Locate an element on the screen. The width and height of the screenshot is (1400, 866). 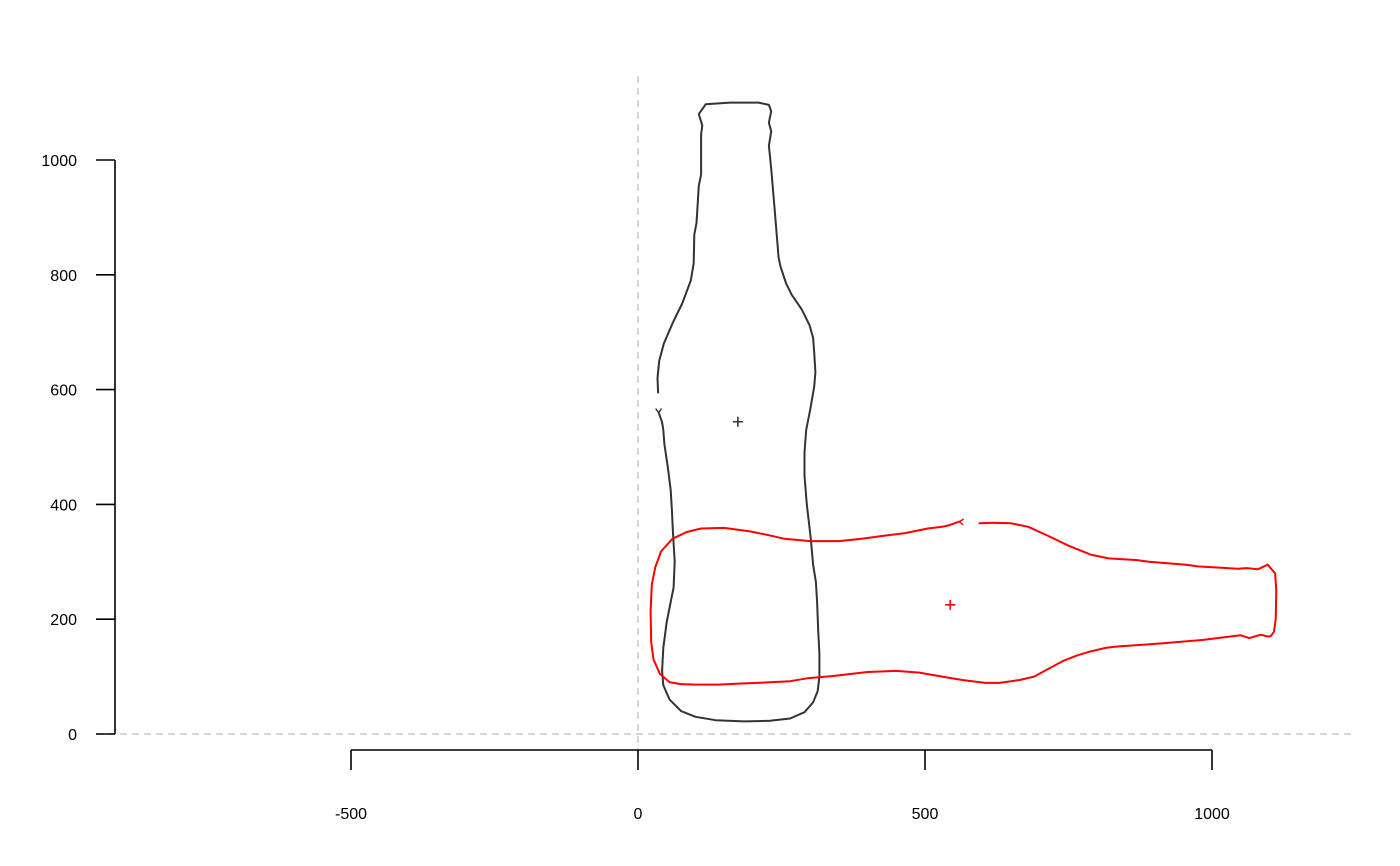
y-tick-label: 200 is located at coordinates (63, 620).